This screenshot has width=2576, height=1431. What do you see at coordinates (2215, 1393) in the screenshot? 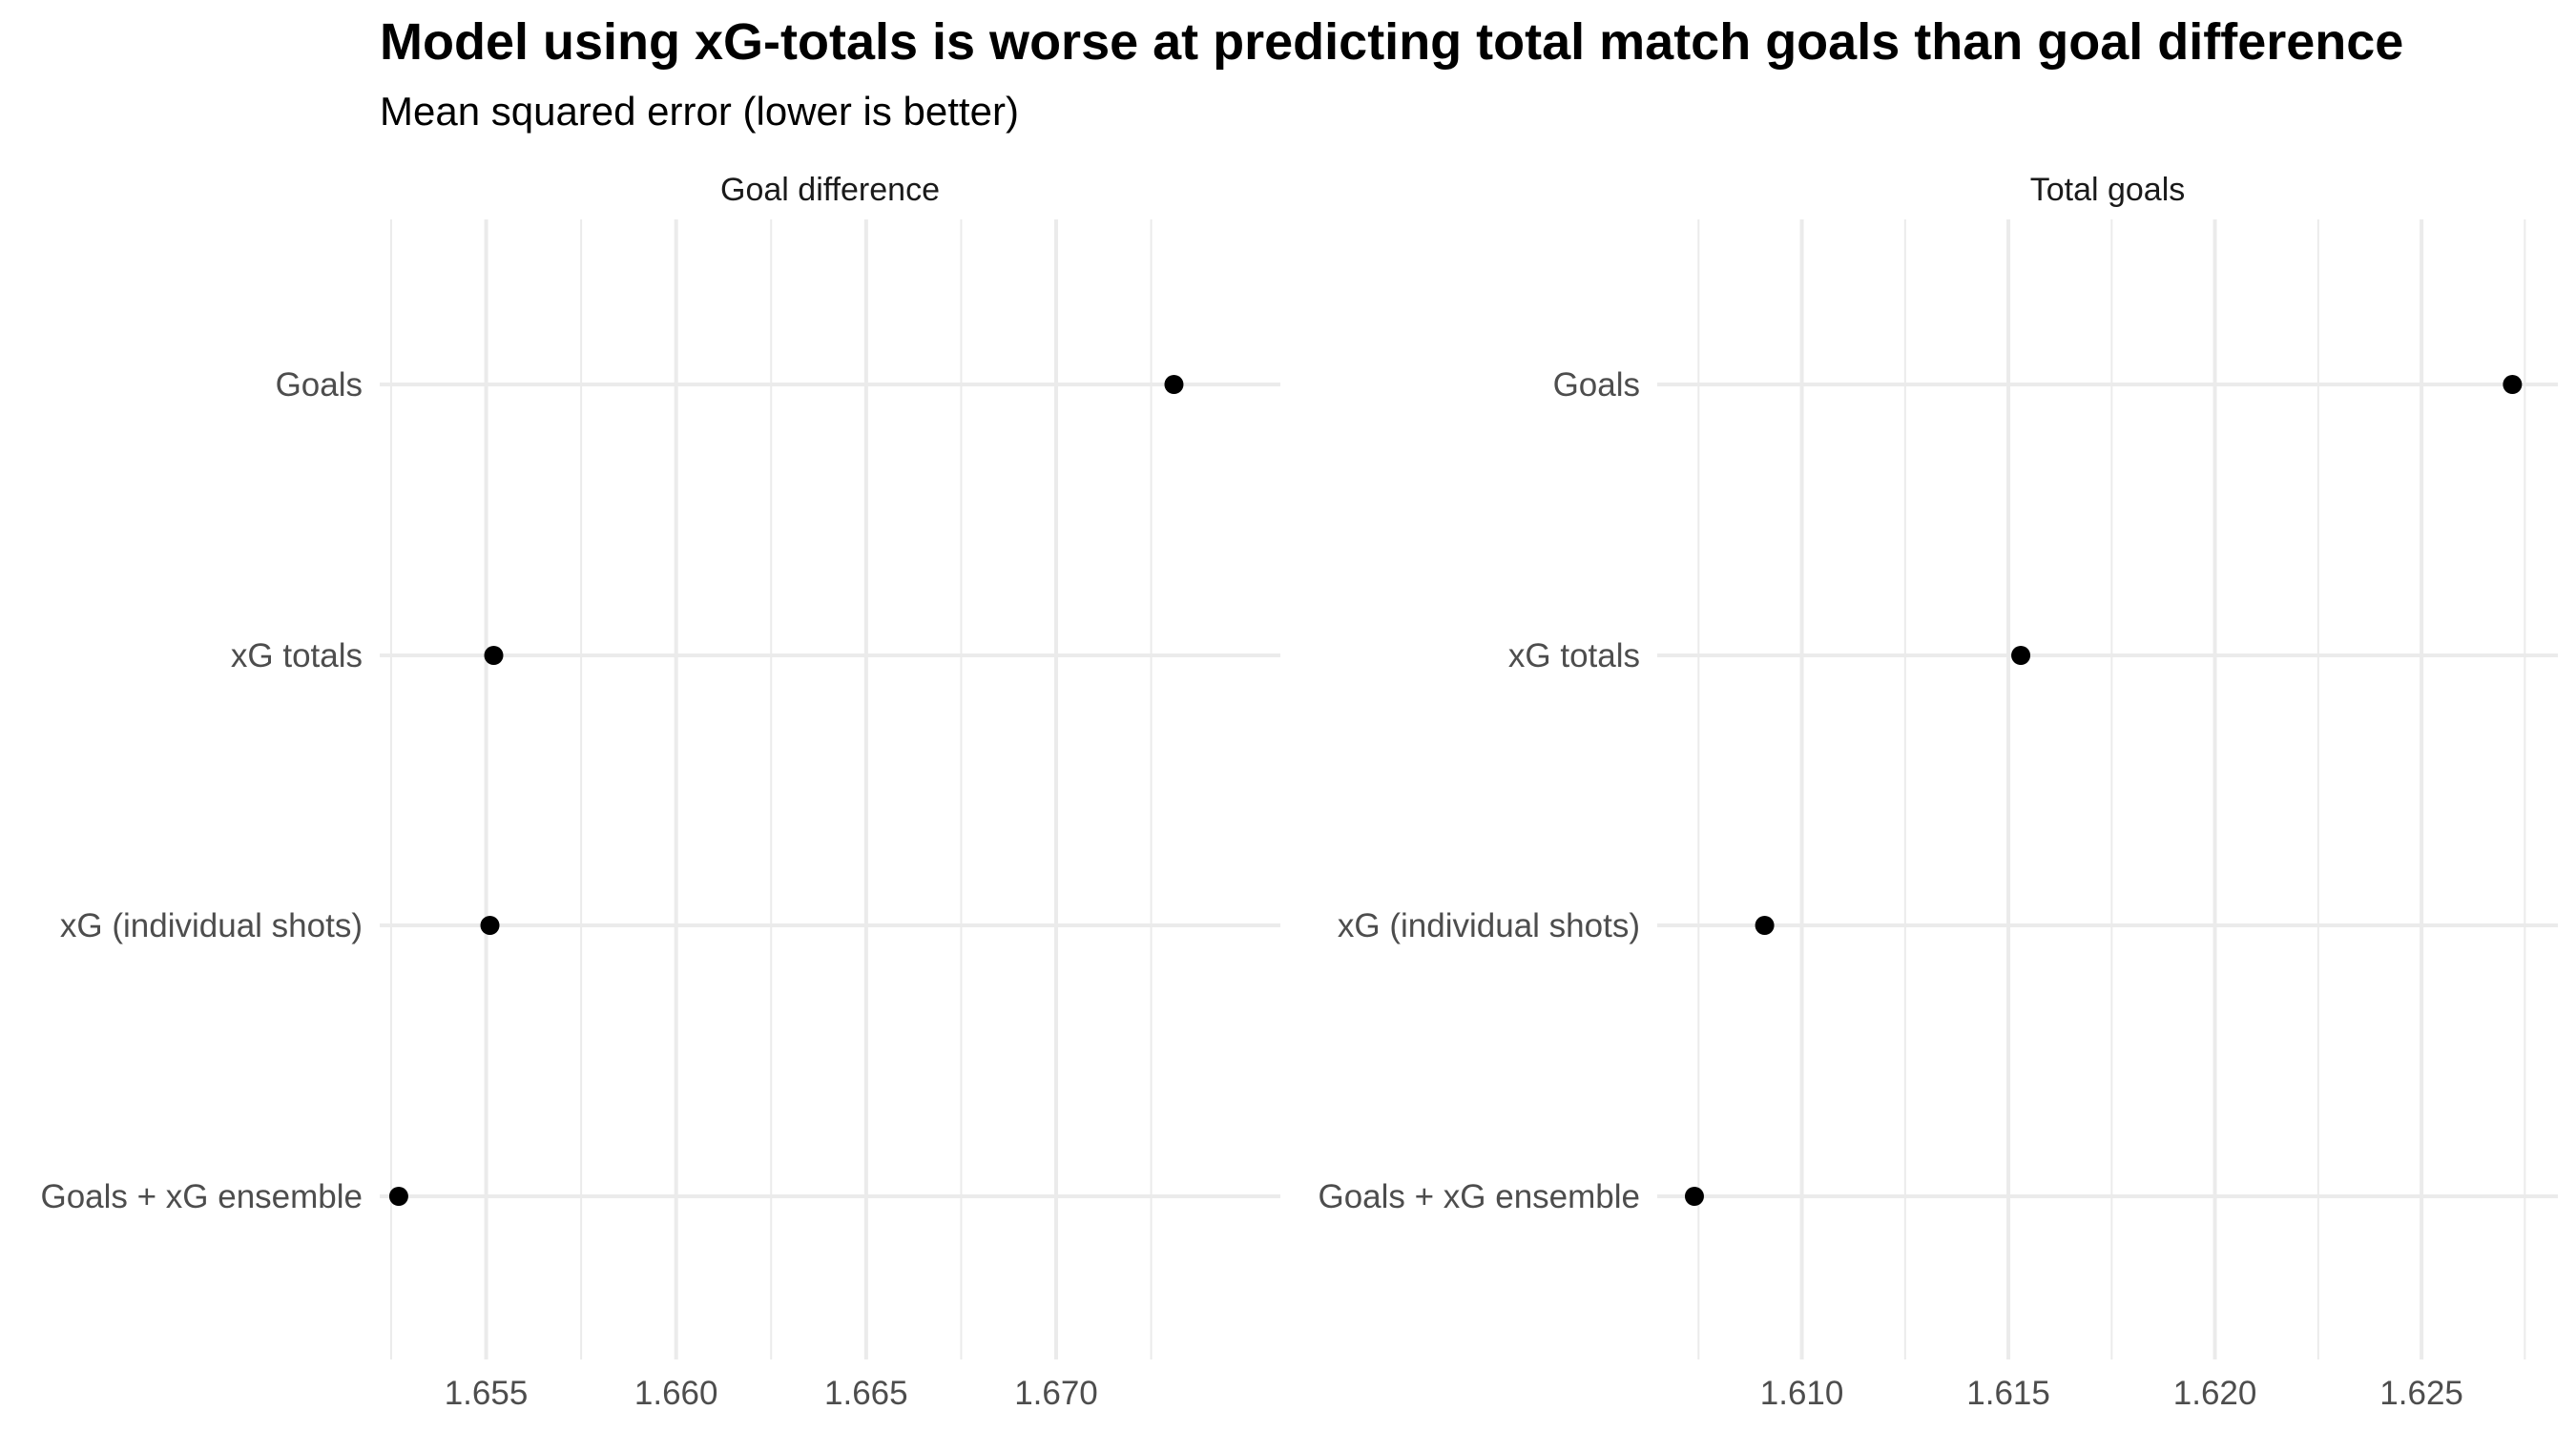
I see `x-tick-label: 1.620` at bounding box center [2215, 1393].